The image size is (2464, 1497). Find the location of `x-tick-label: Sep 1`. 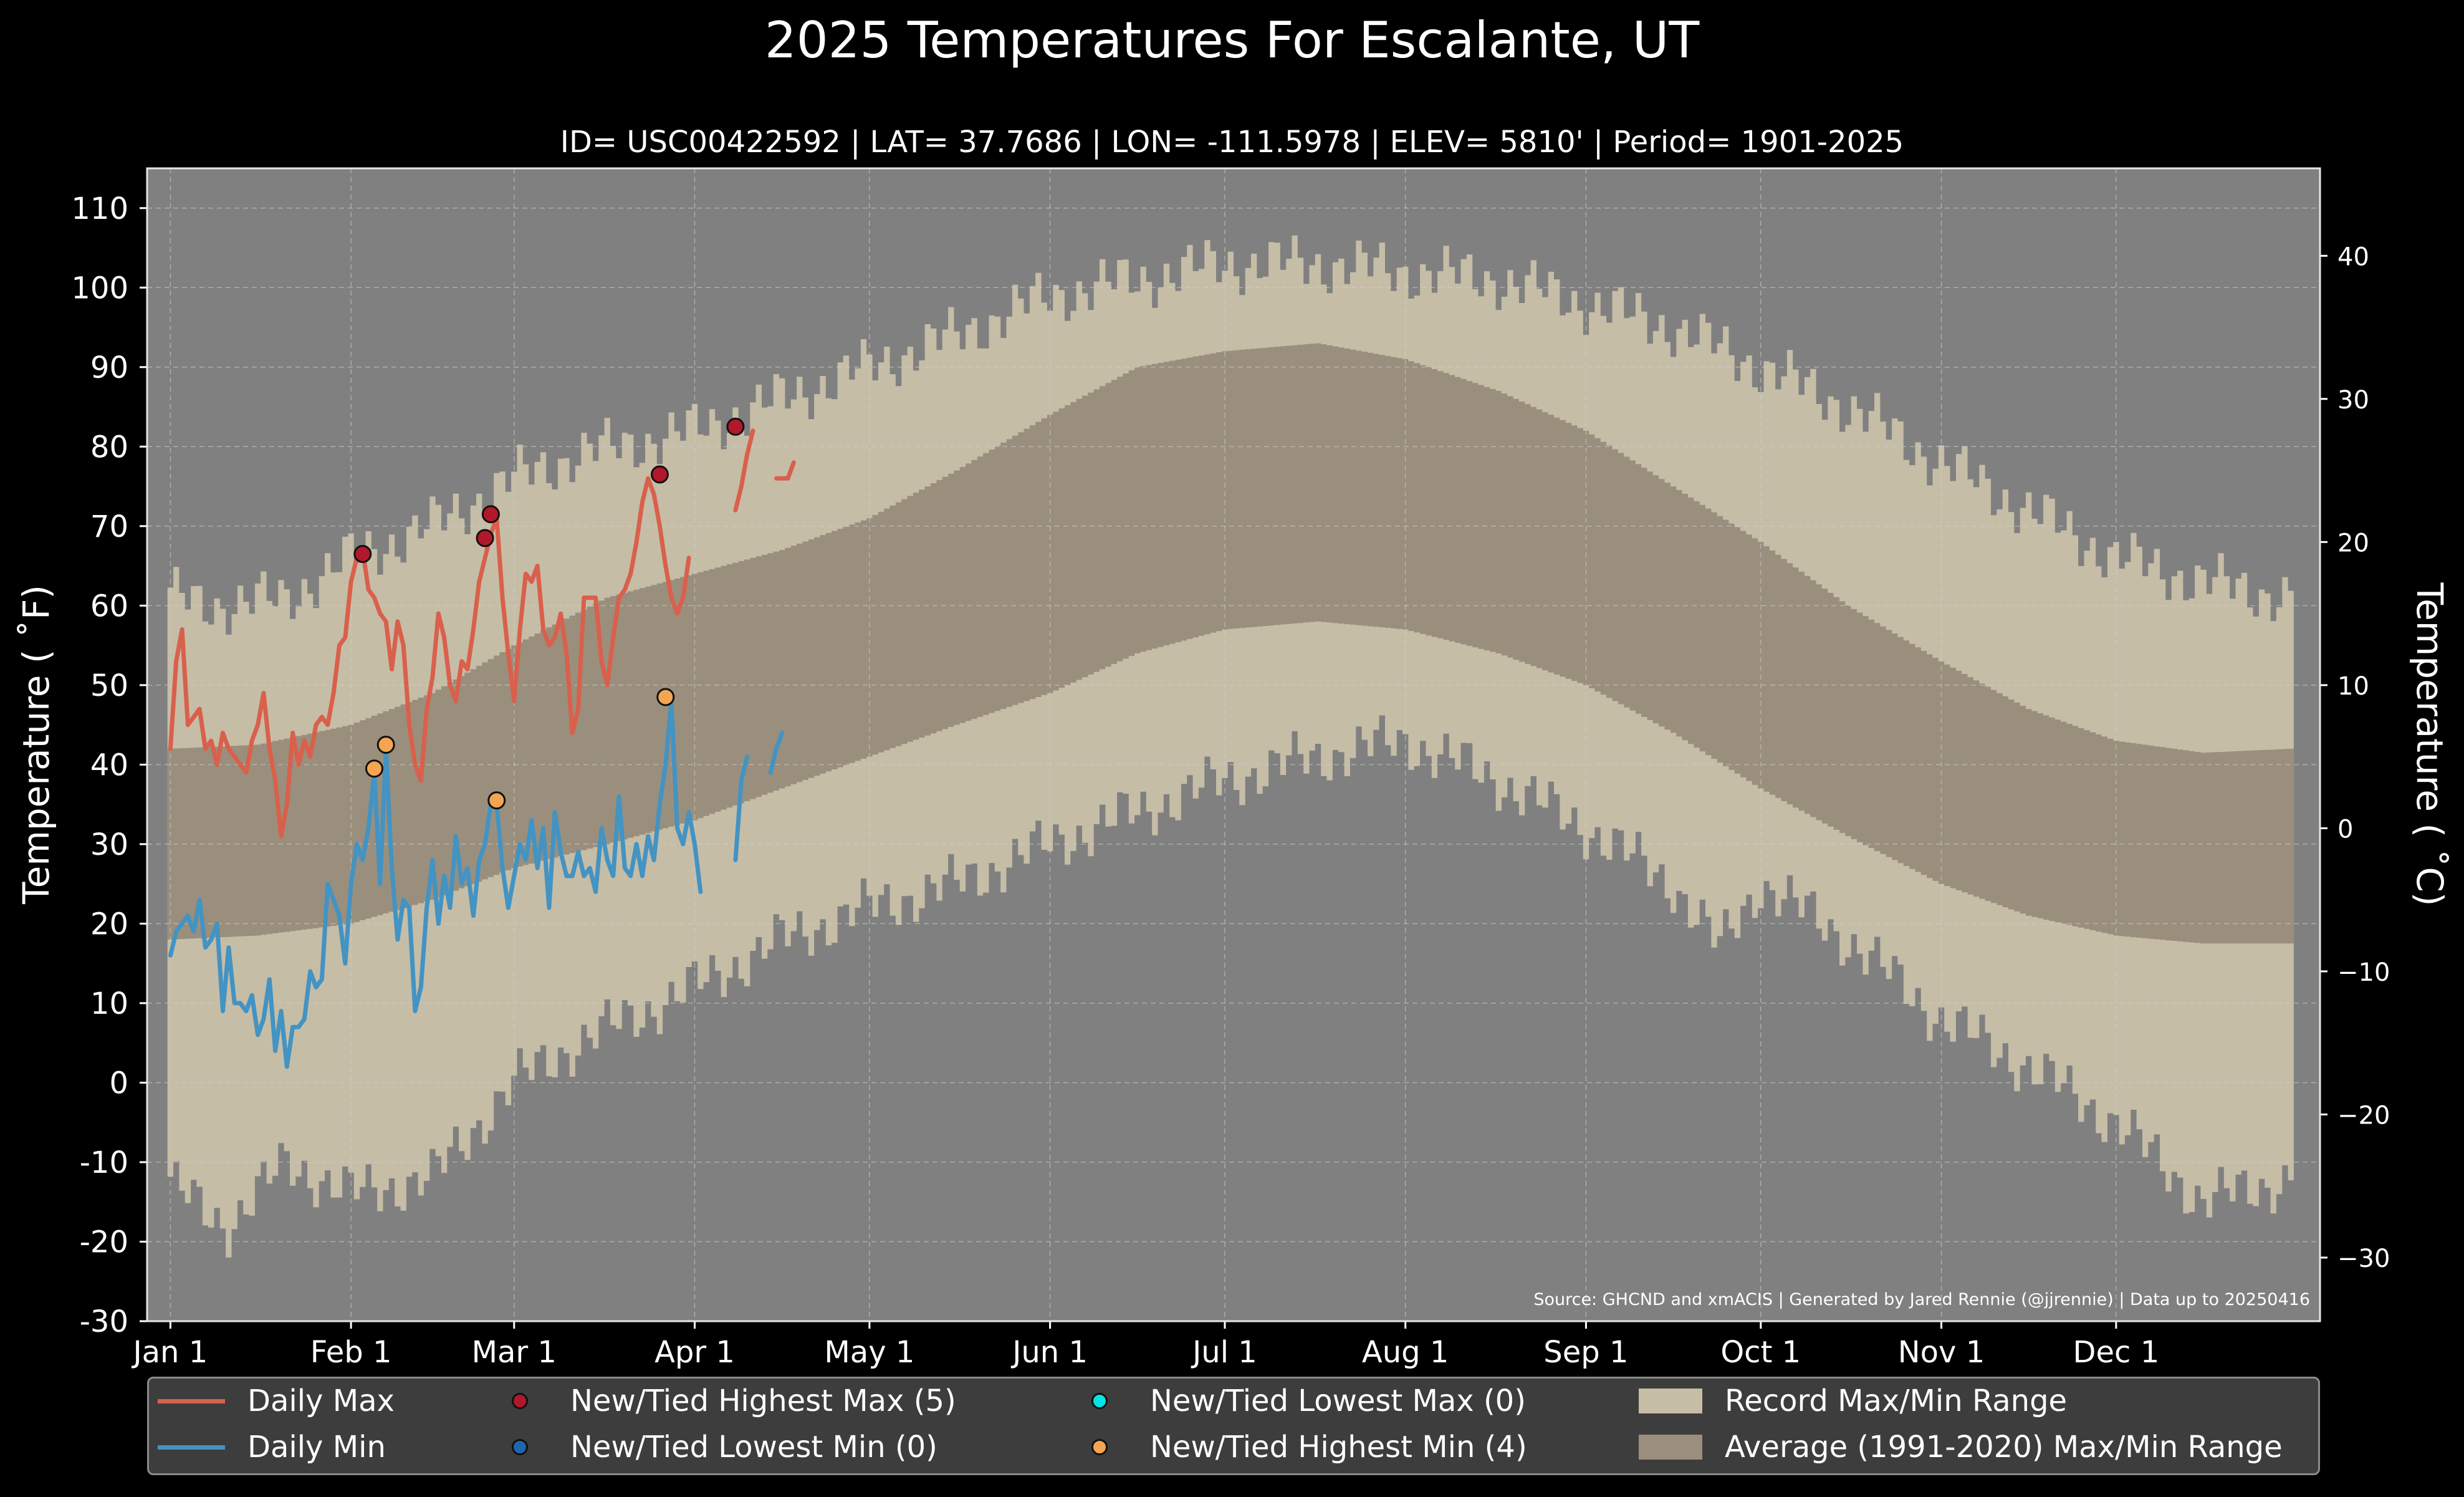

x-tick-label: Sep 1 is located at coordinates (1585, 1352).